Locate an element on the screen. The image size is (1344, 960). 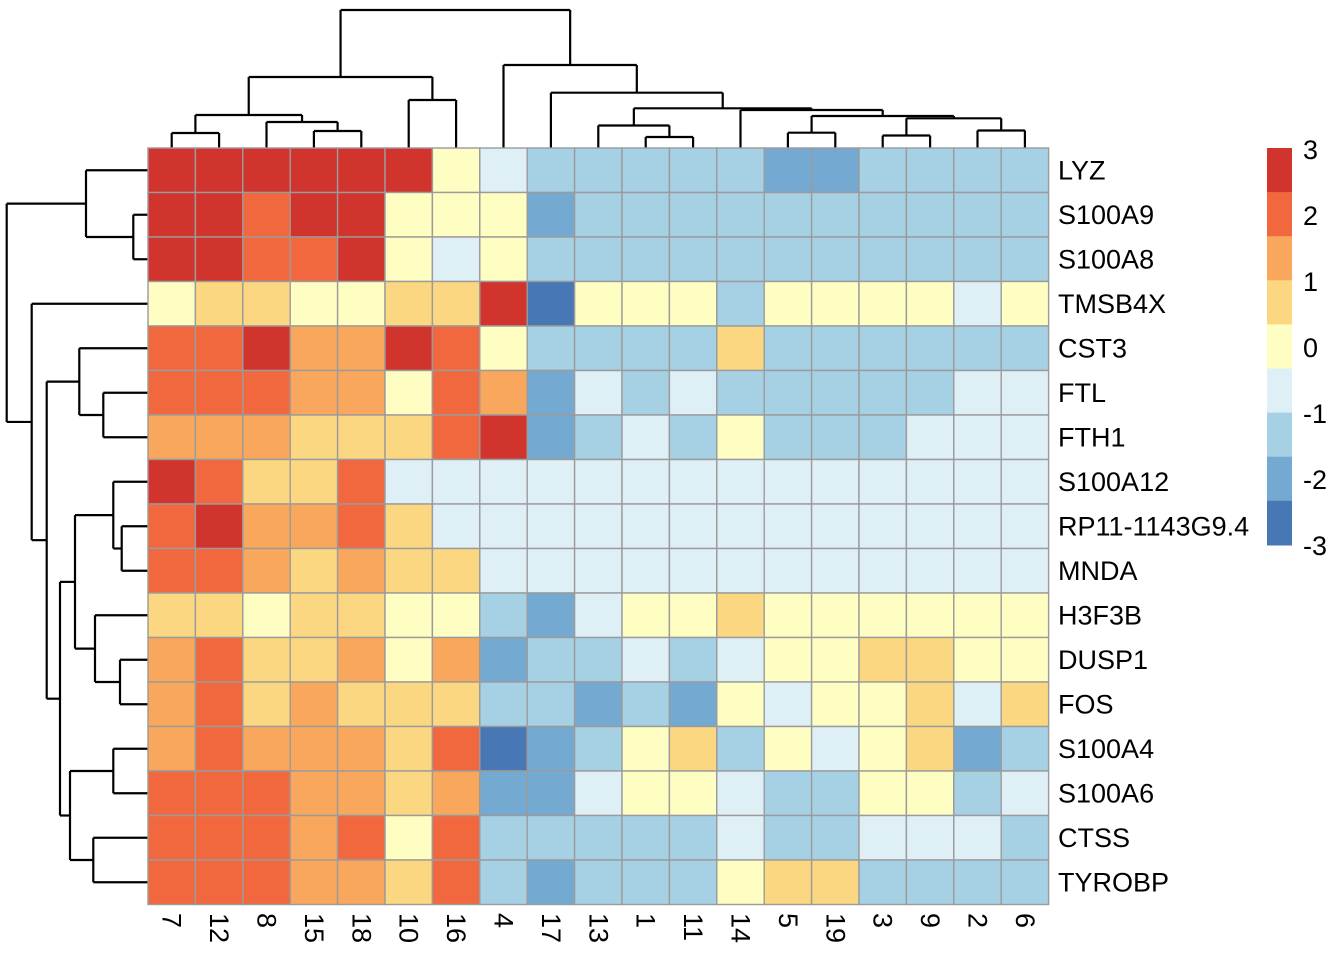
row-label: TMSB4X is located at coordinates (1112, 304).